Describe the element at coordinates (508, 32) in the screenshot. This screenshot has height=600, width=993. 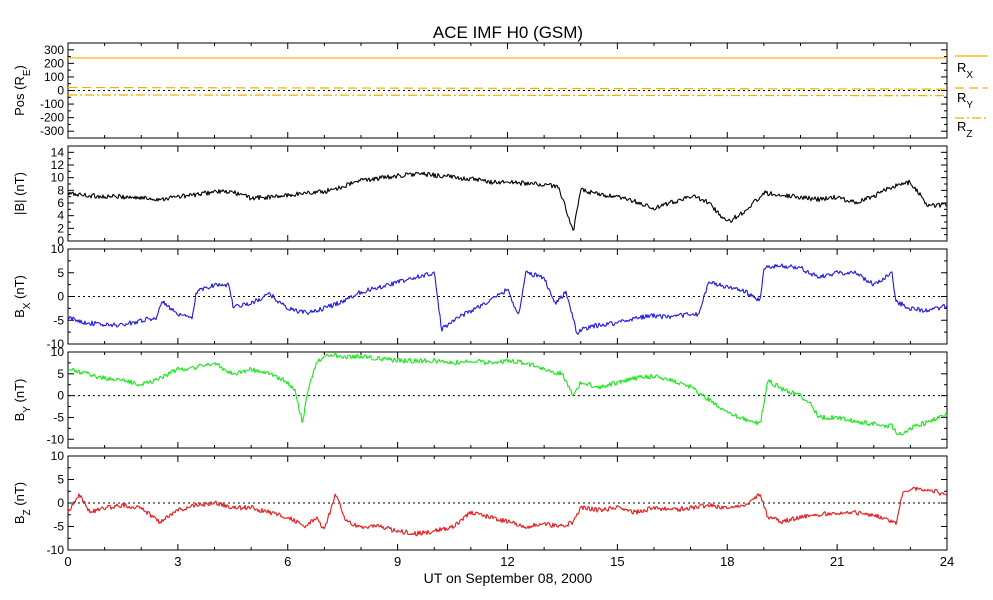
I see `chart-title: ACE IMF H0 (GSM)` at that location.